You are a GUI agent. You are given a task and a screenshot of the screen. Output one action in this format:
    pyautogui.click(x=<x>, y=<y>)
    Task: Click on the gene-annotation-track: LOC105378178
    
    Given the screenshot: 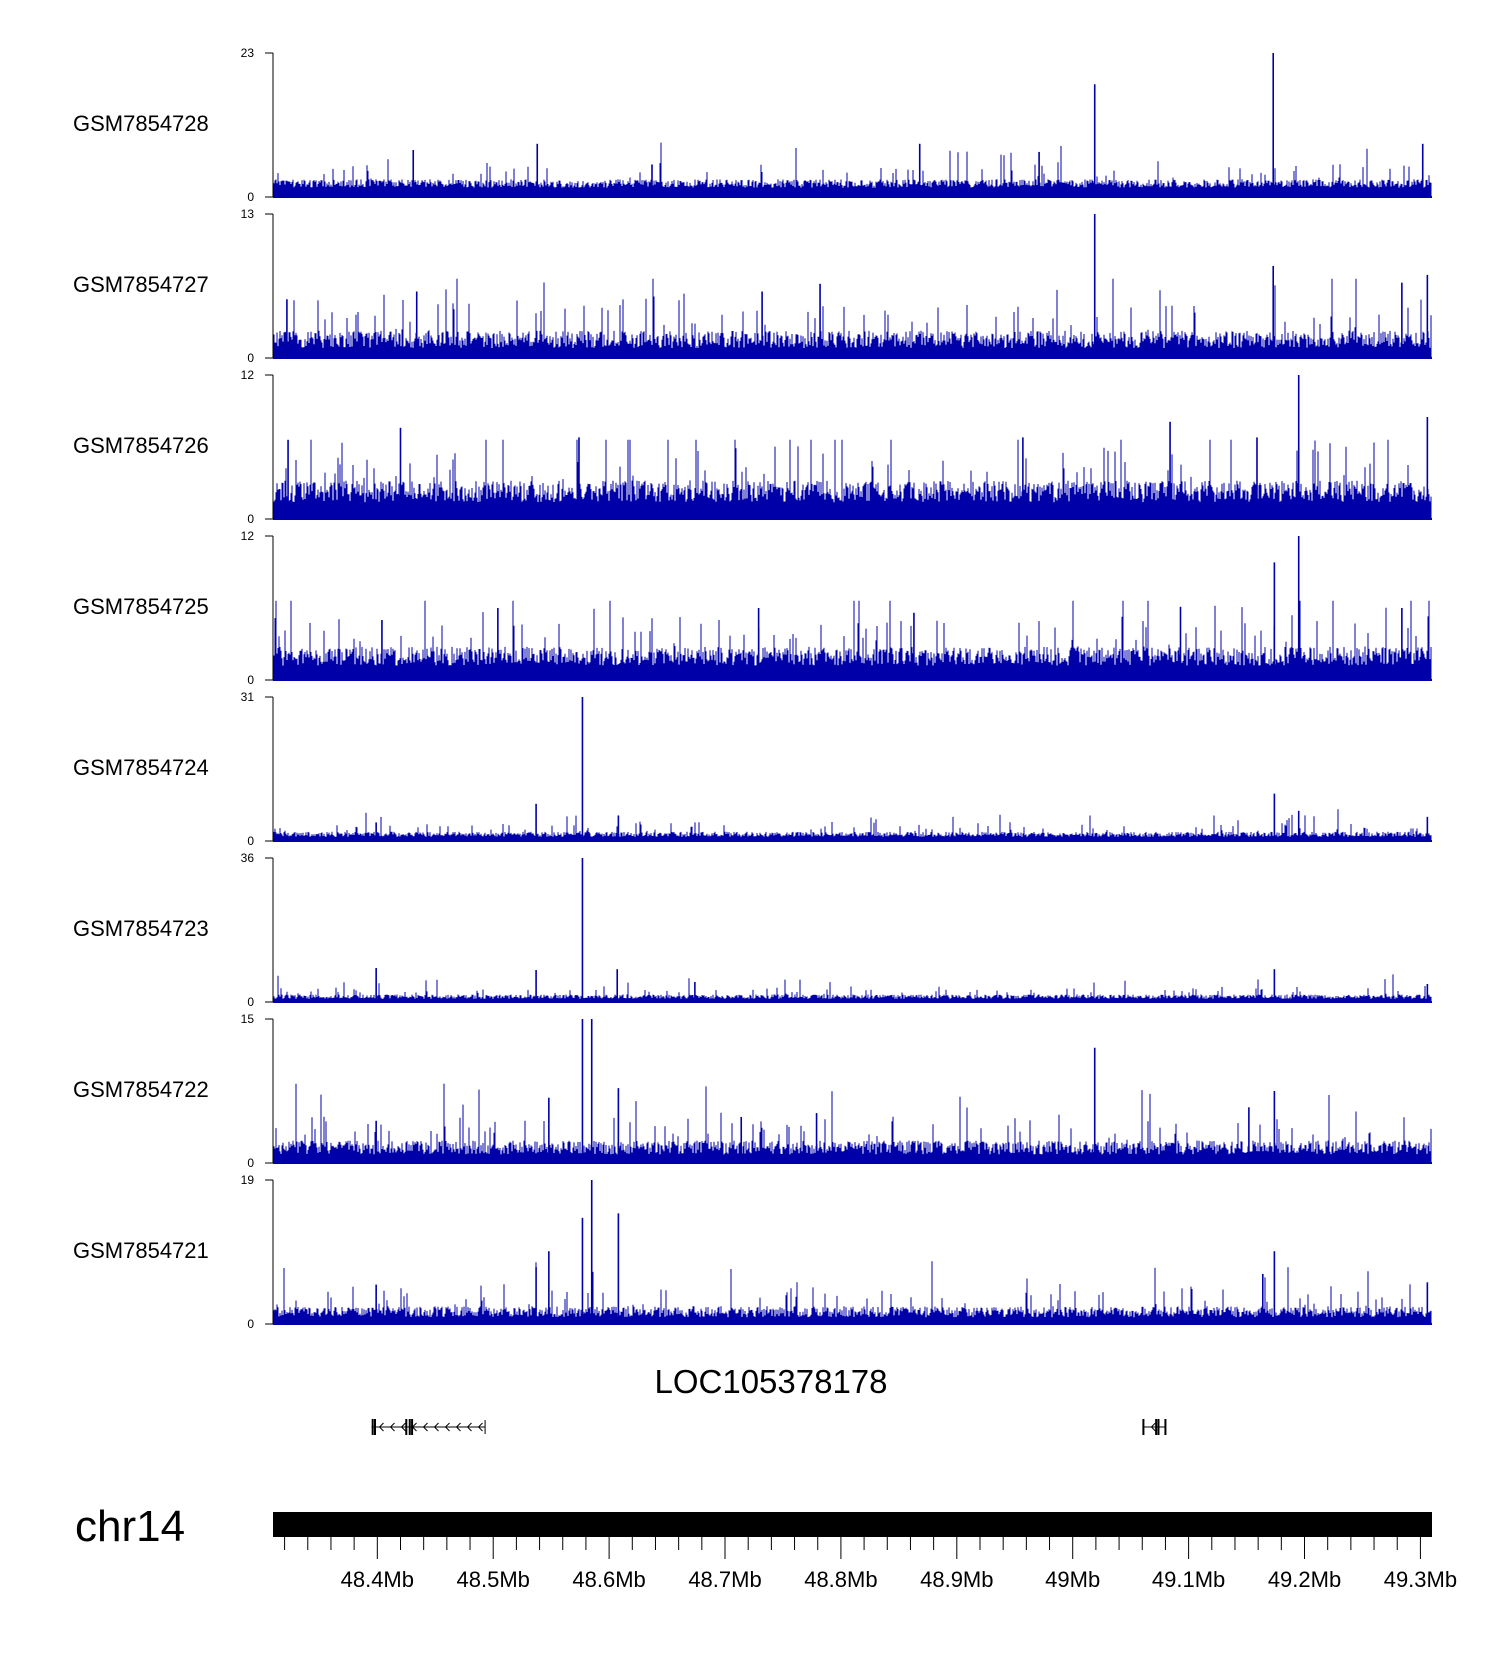 What is the action you would take?
    pyautogui.click(x=769, y=1399)
    